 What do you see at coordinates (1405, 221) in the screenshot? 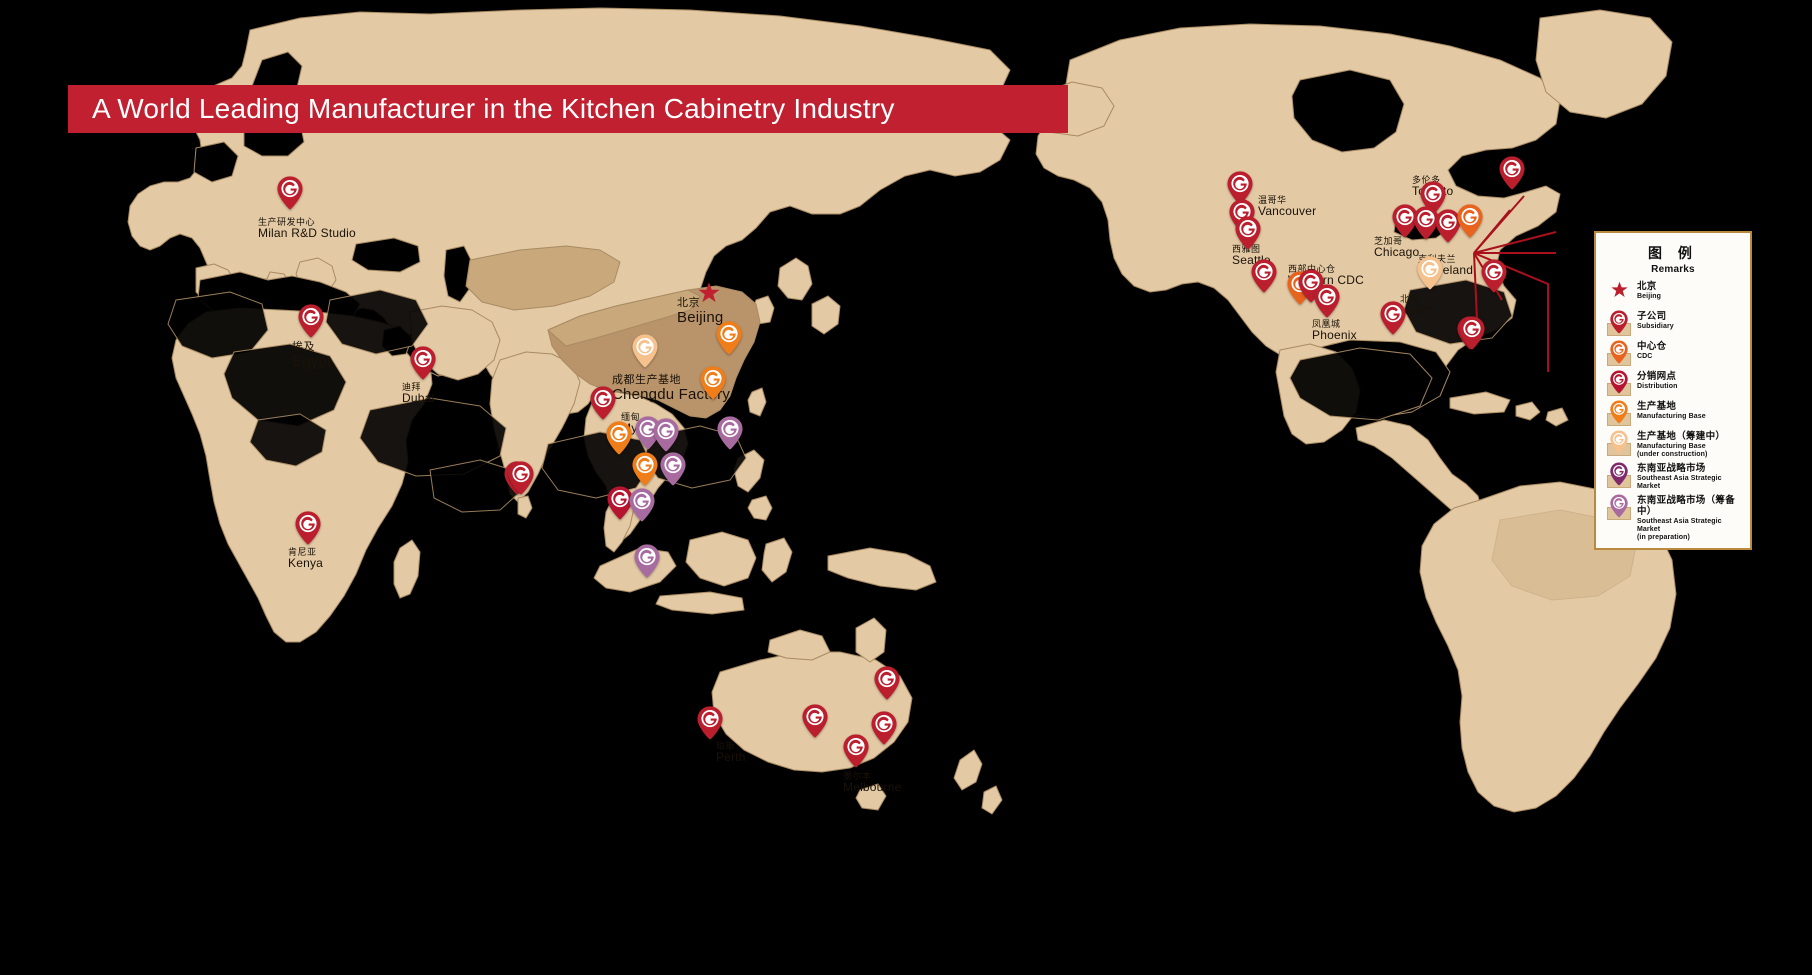
I see `pin-chicago-a-icon` at bounding box center [1405, 221].